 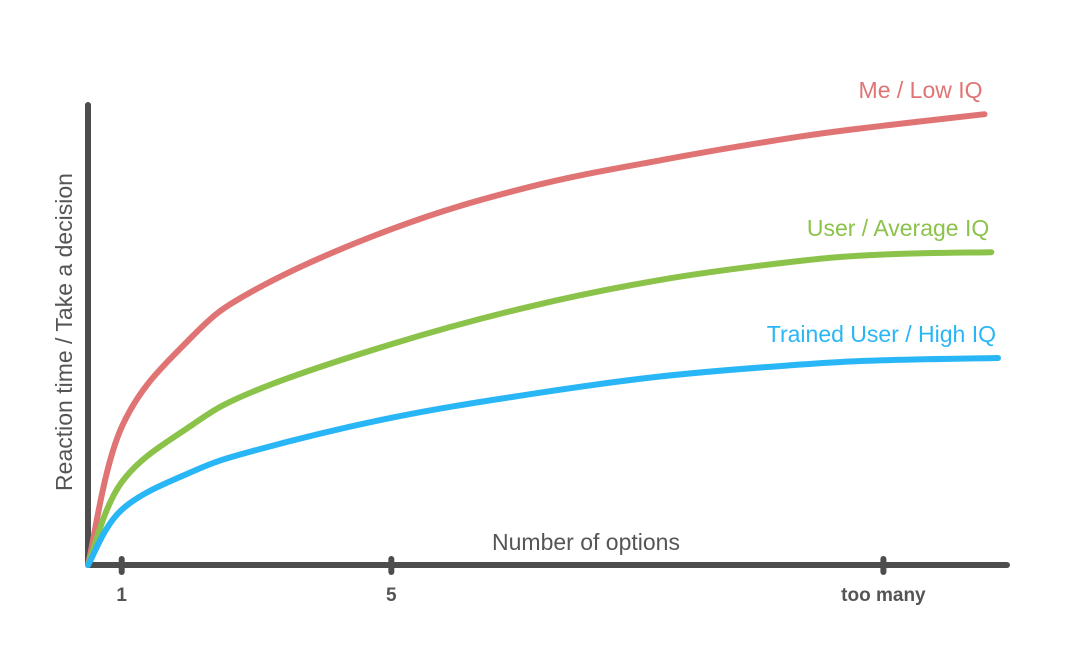 What do you see at coordinates (586, 542) in the screenshot?
I see `x-axis-title: Number of options` at bounding box center [586, 542].